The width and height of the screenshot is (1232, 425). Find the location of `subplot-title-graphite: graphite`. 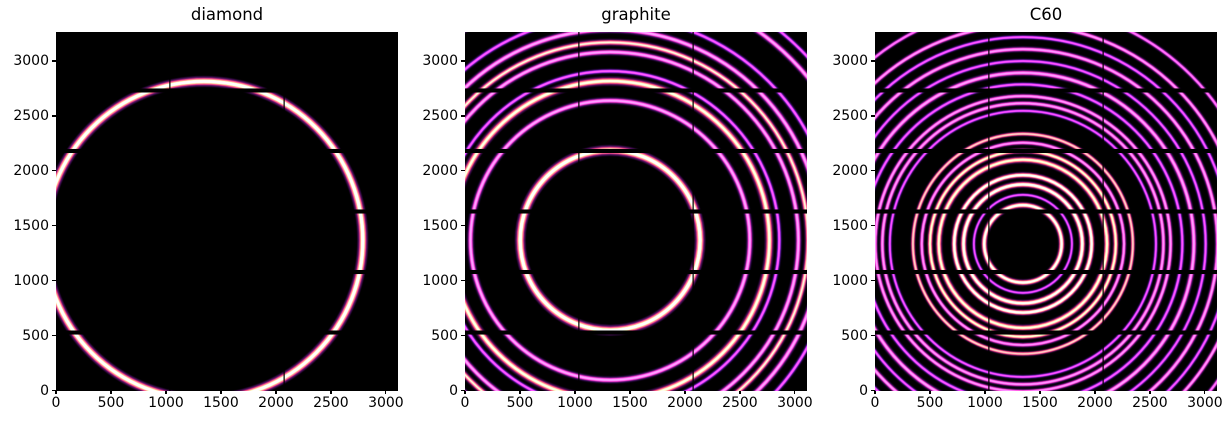

subplot-title-graphite: graphite is located at coordinates (636, 14).